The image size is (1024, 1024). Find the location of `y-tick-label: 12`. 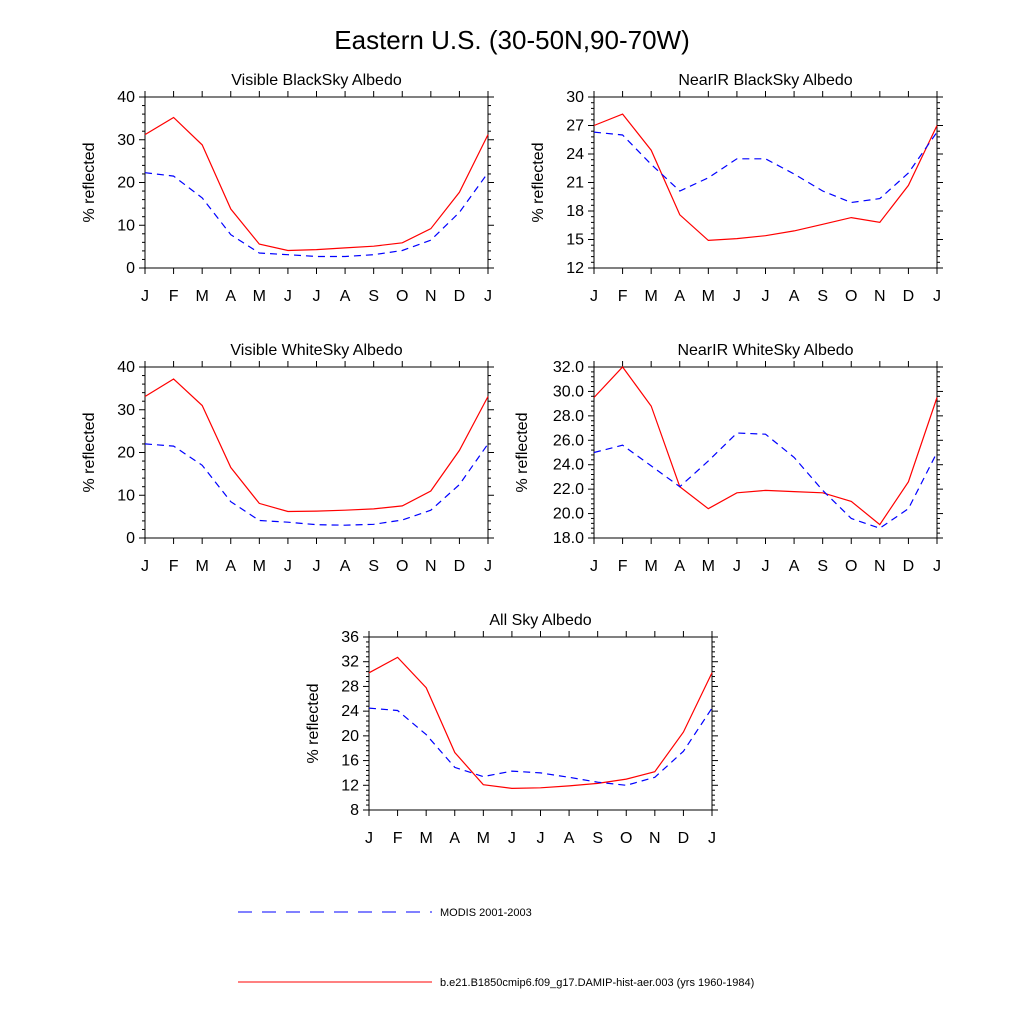

y-tick-label: 12 is located at coordinates (350, 785).